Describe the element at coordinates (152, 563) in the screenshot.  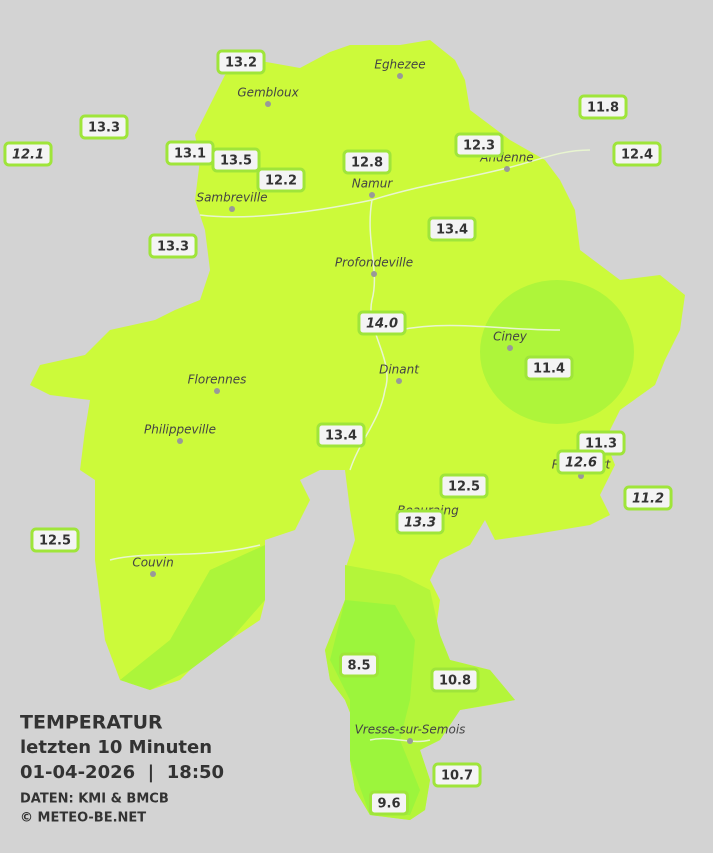
I see `city-label: Couvin` at that location.